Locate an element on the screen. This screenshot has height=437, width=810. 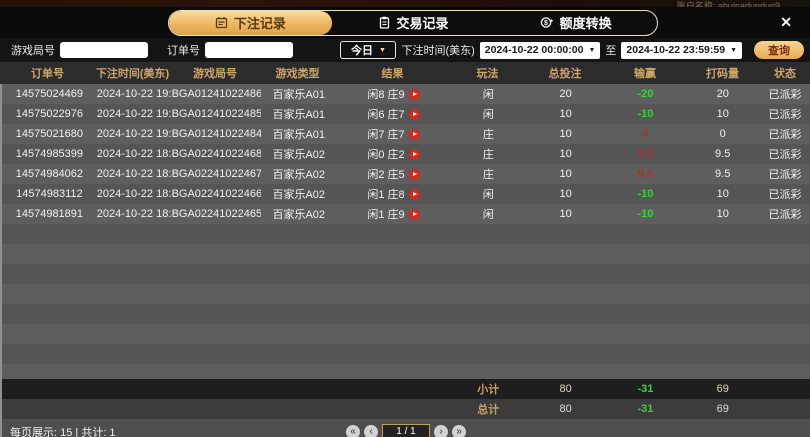
bet-time-label: 下注时间(美东) is located at coordinates (438, 51).